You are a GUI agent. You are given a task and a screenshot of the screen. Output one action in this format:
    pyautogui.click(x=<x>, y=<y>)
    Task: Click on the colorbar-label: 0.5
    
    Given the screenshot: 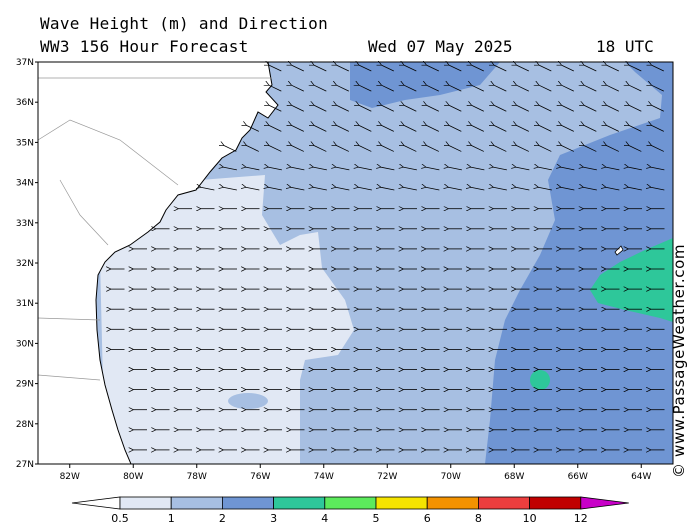 What is the action you would take?
    pyautogui.click(x=120, y=518)
    